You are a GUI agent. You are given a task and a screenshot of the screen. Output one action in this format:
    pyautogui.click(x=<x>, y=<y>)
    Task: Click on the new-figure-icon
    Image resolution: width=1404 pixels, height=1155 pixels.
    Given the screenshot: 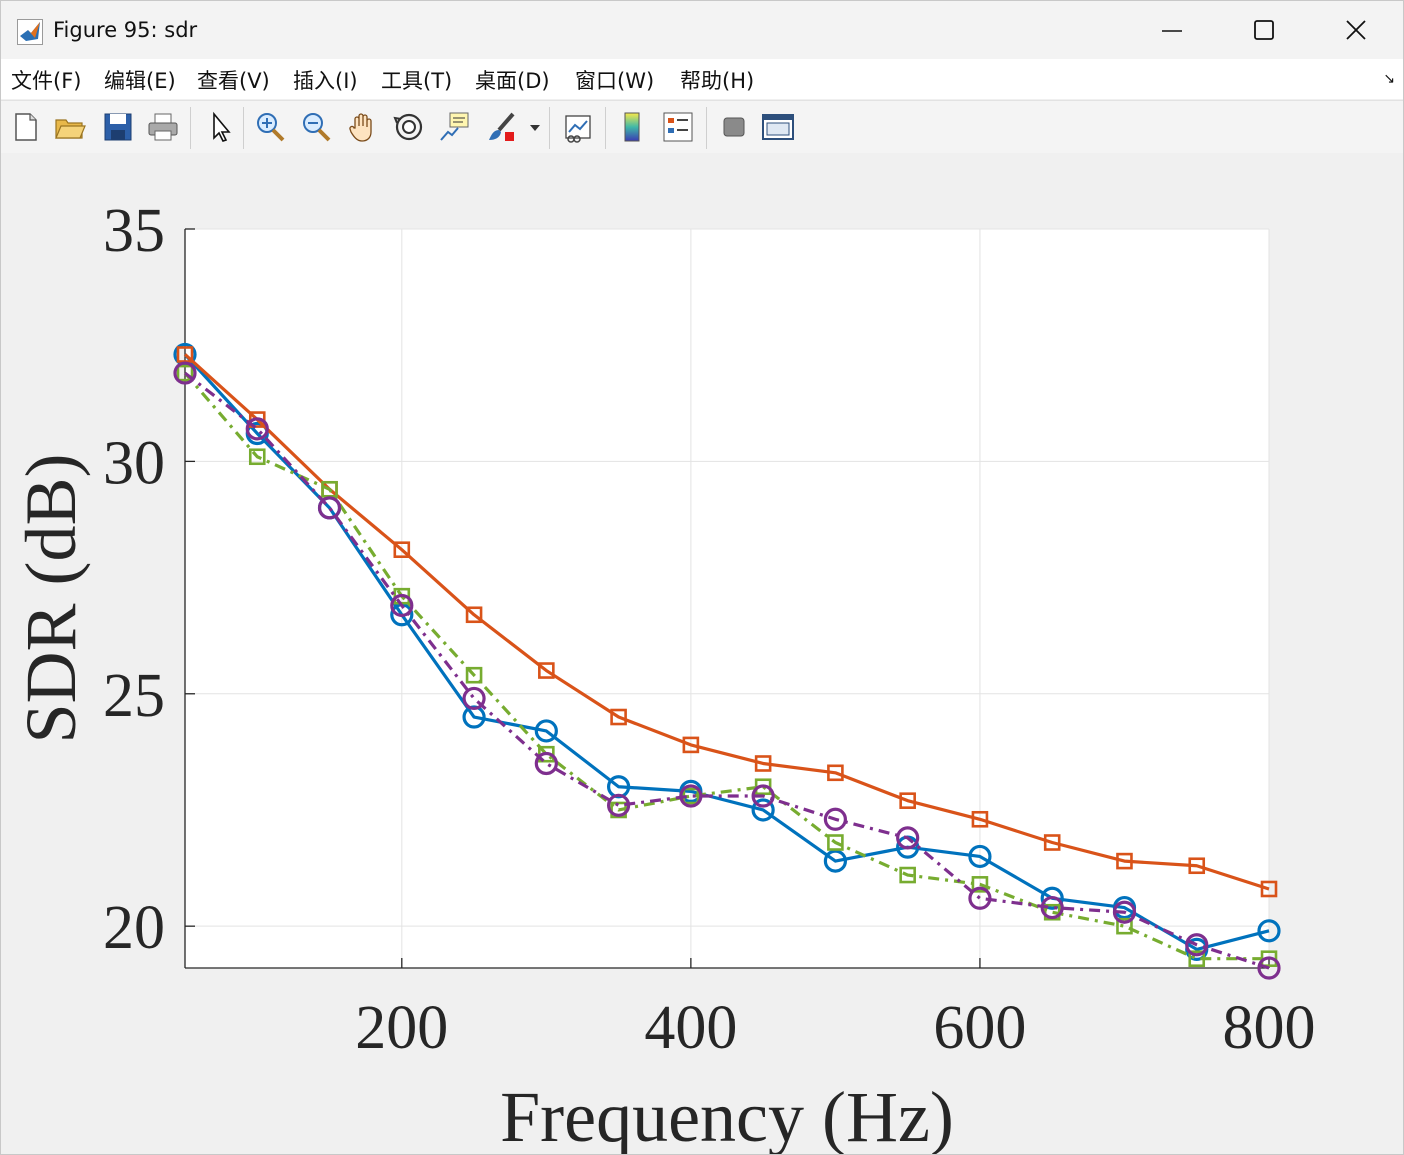 What is the action you would take?
    pyautogui.click(x=26, y=127)
    